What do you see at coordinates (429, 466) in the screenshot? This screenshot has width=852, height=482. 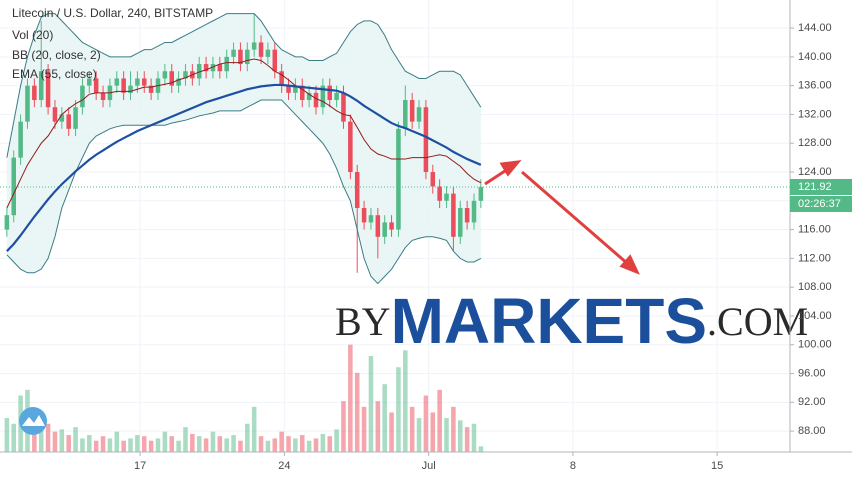 I see `x-tick-label: Jul` at bounding box center [429, 466].